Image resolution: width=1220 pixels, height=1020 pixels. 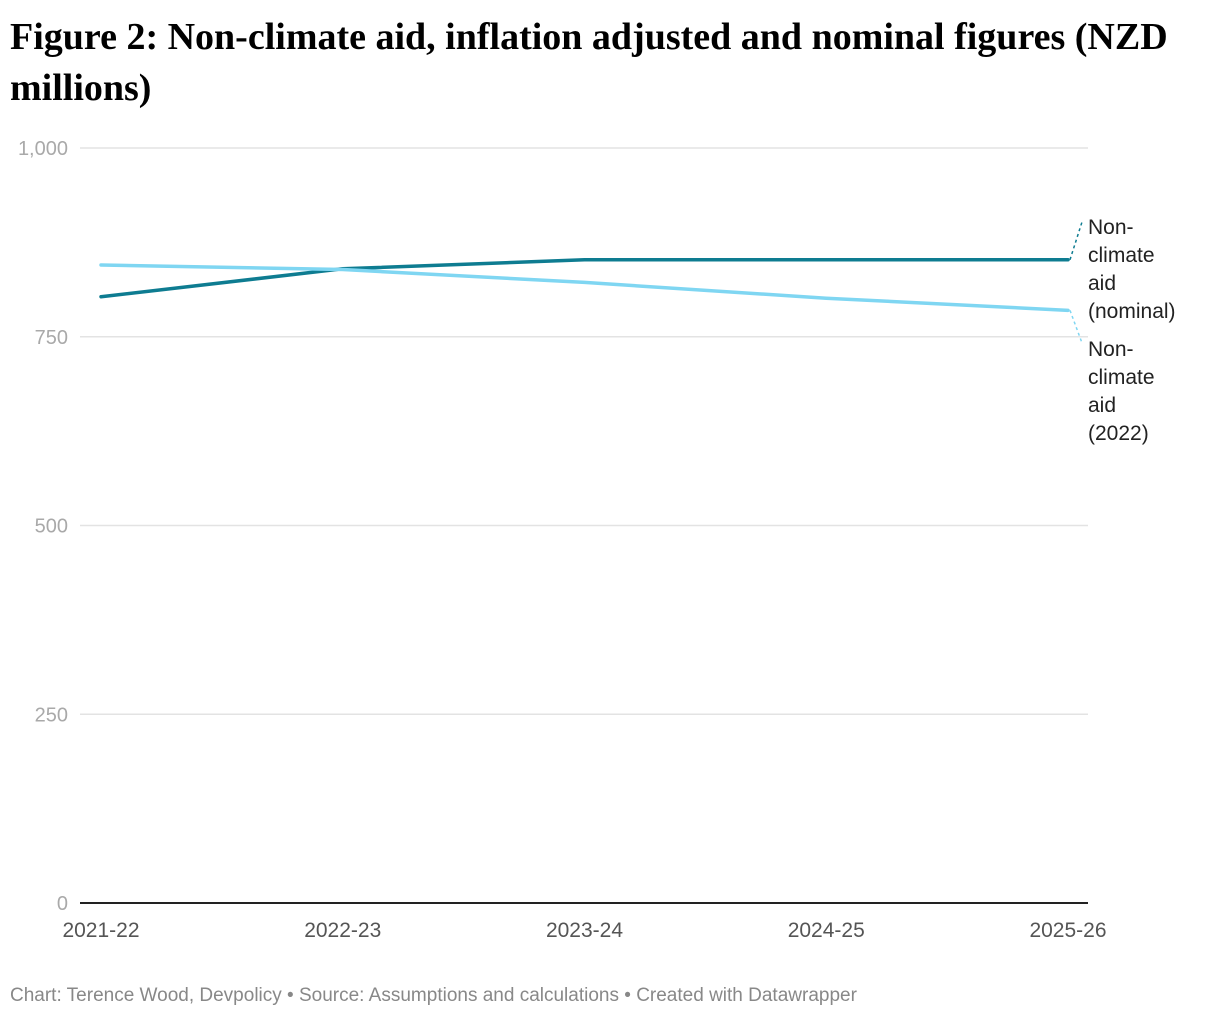 What do you see at coordinates (51, 715) in the screenshot?
I see `y-tick-label: 250` at bounding box center [51, 715].